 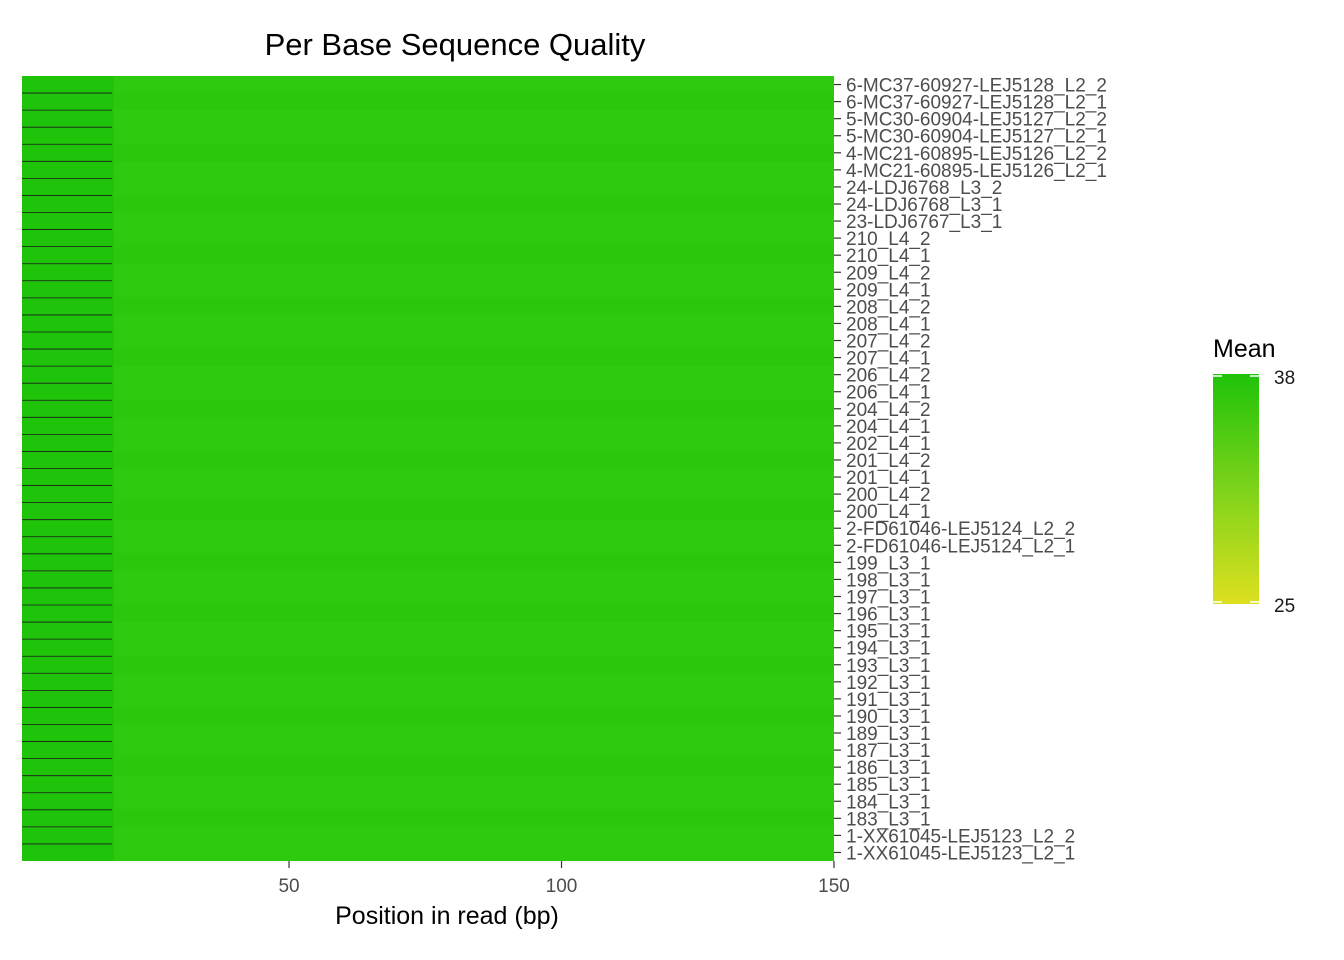 What do you see at coordinates (888, 597) in the screenshot?
I see `sample-label: 197_L3_1` at bounding box center [888, 597].